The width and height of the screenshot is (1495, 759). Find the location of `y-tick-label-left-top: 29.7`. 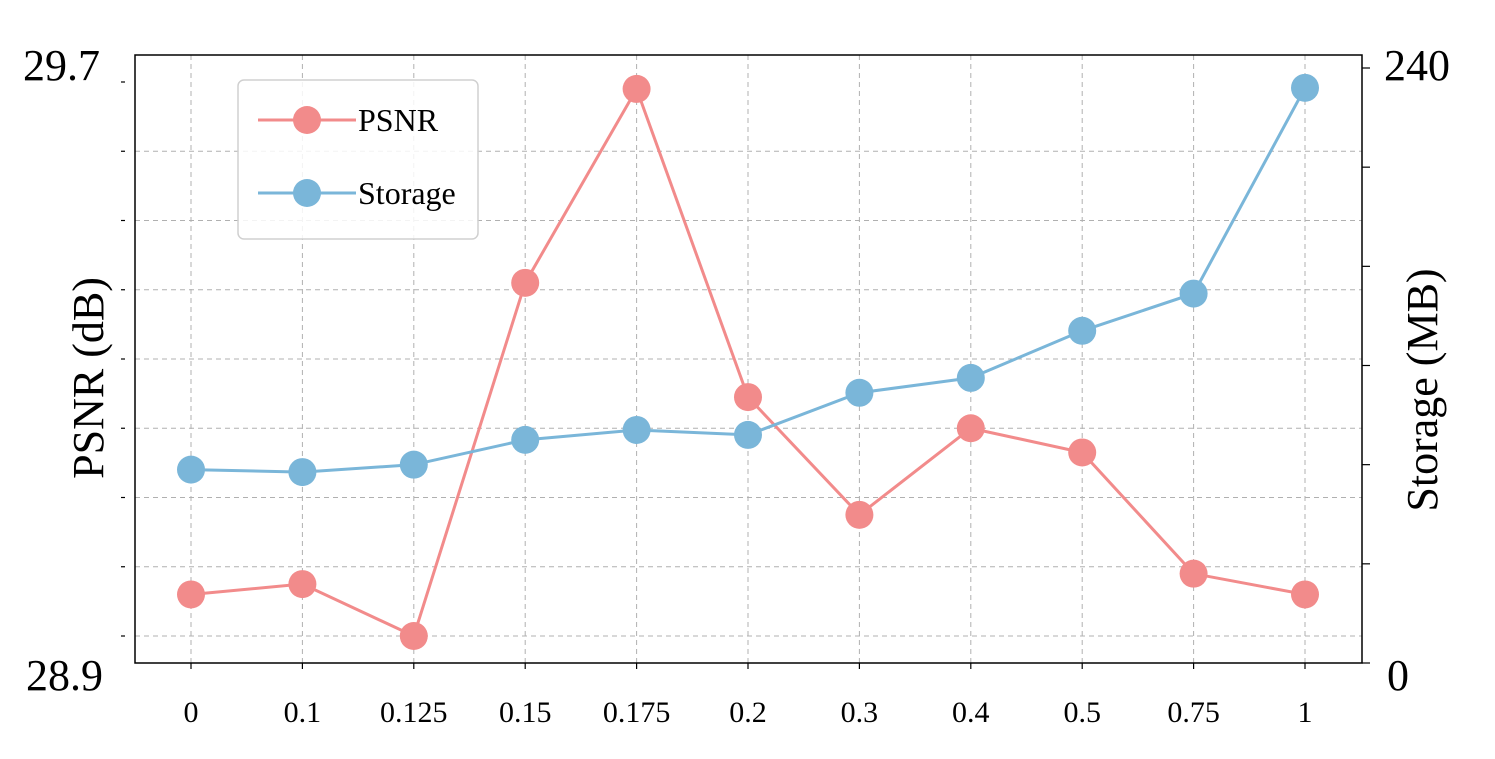

y-tick-label-left-top: 29.7 is located at coordinates (61, 65).